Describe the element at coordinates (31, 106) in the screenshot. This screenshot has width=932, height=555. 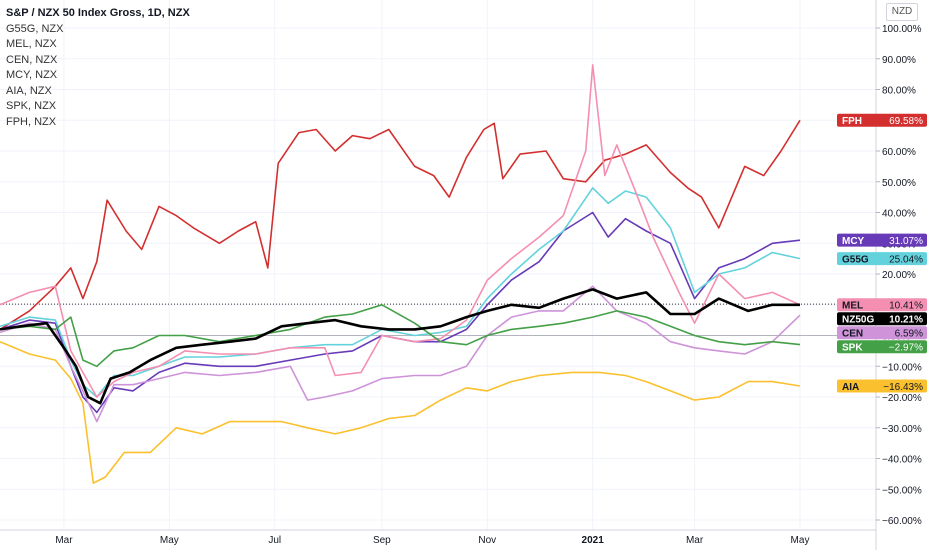
I see `legend-symbol: SPK, NZX` at that location.